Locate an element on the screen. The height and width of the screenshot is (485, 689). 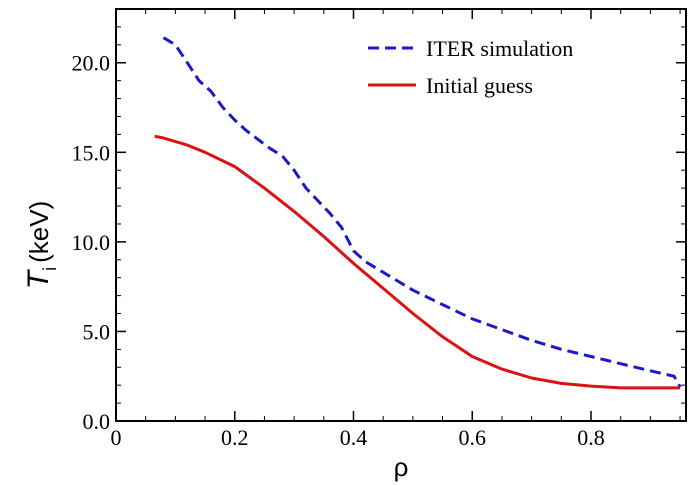
x-tick-label: 0.2 is located at coordinates (235, 437).